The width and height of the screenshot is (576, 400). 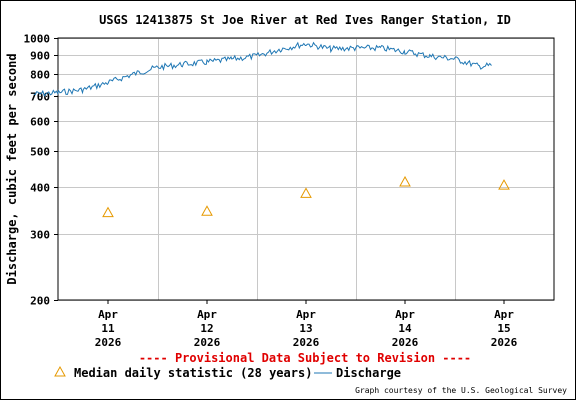 What do you see at coordinates (40, 122) in the screenshot?
I see `y-tick-label: 600` at bounding box center [40, 122].